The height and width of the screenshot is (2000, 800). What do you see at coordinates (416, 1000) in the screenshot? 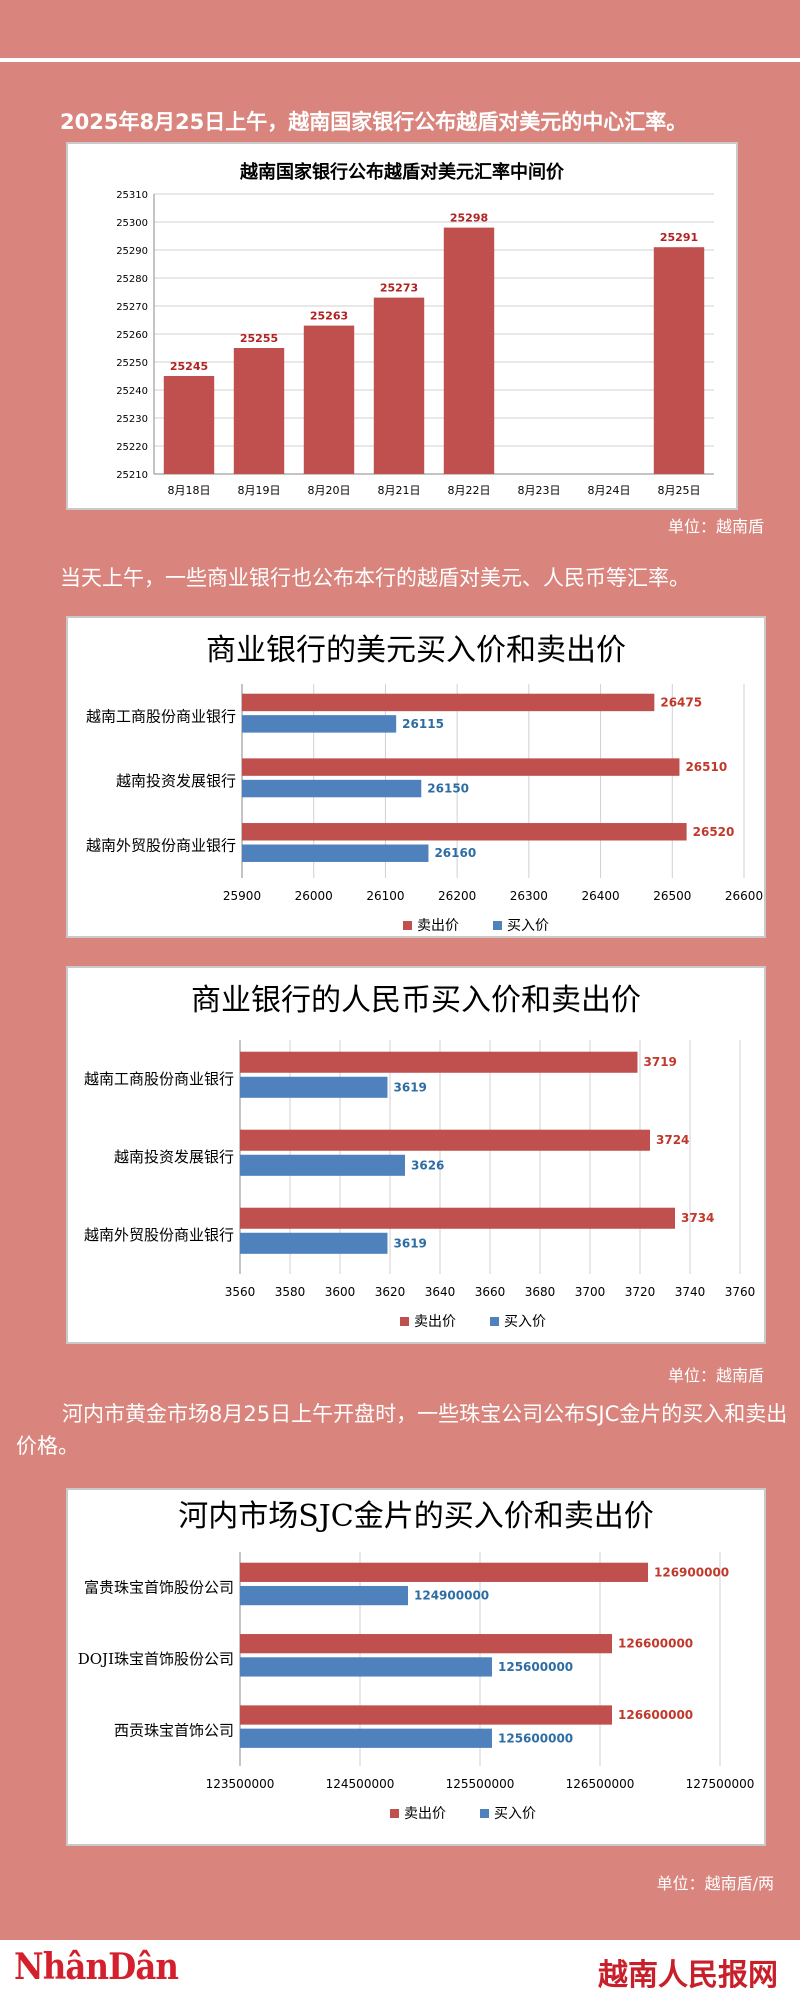
I see `chart-title: 商业银行的人民币买入价和卖出价` at bounding box center [416, 1000].